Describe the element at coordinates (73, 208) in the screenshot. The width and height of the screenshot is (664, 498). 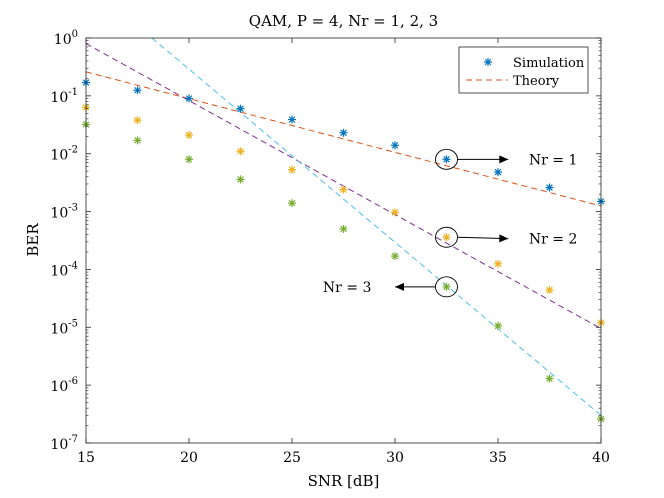
I see `y-tick-exponent: -3` at that location.